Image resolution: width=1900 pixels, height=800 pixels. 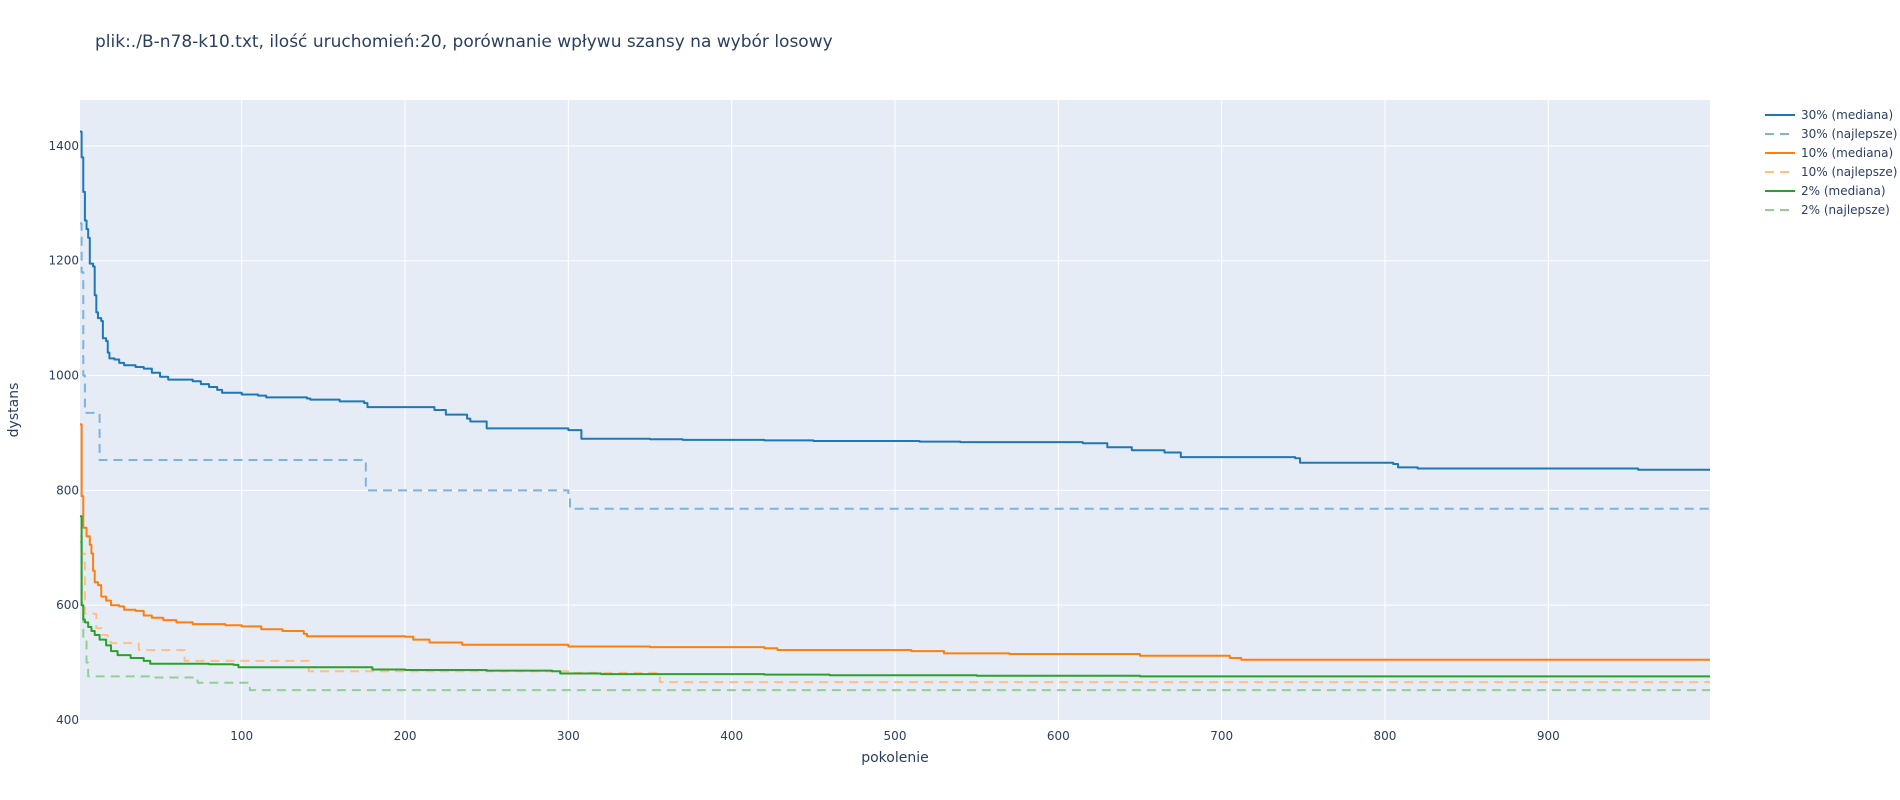 What do you see at coordinates (895, 758) in the screenshot?
I see `x-axis-title: pokolenie` at bounding box center [895, 758].